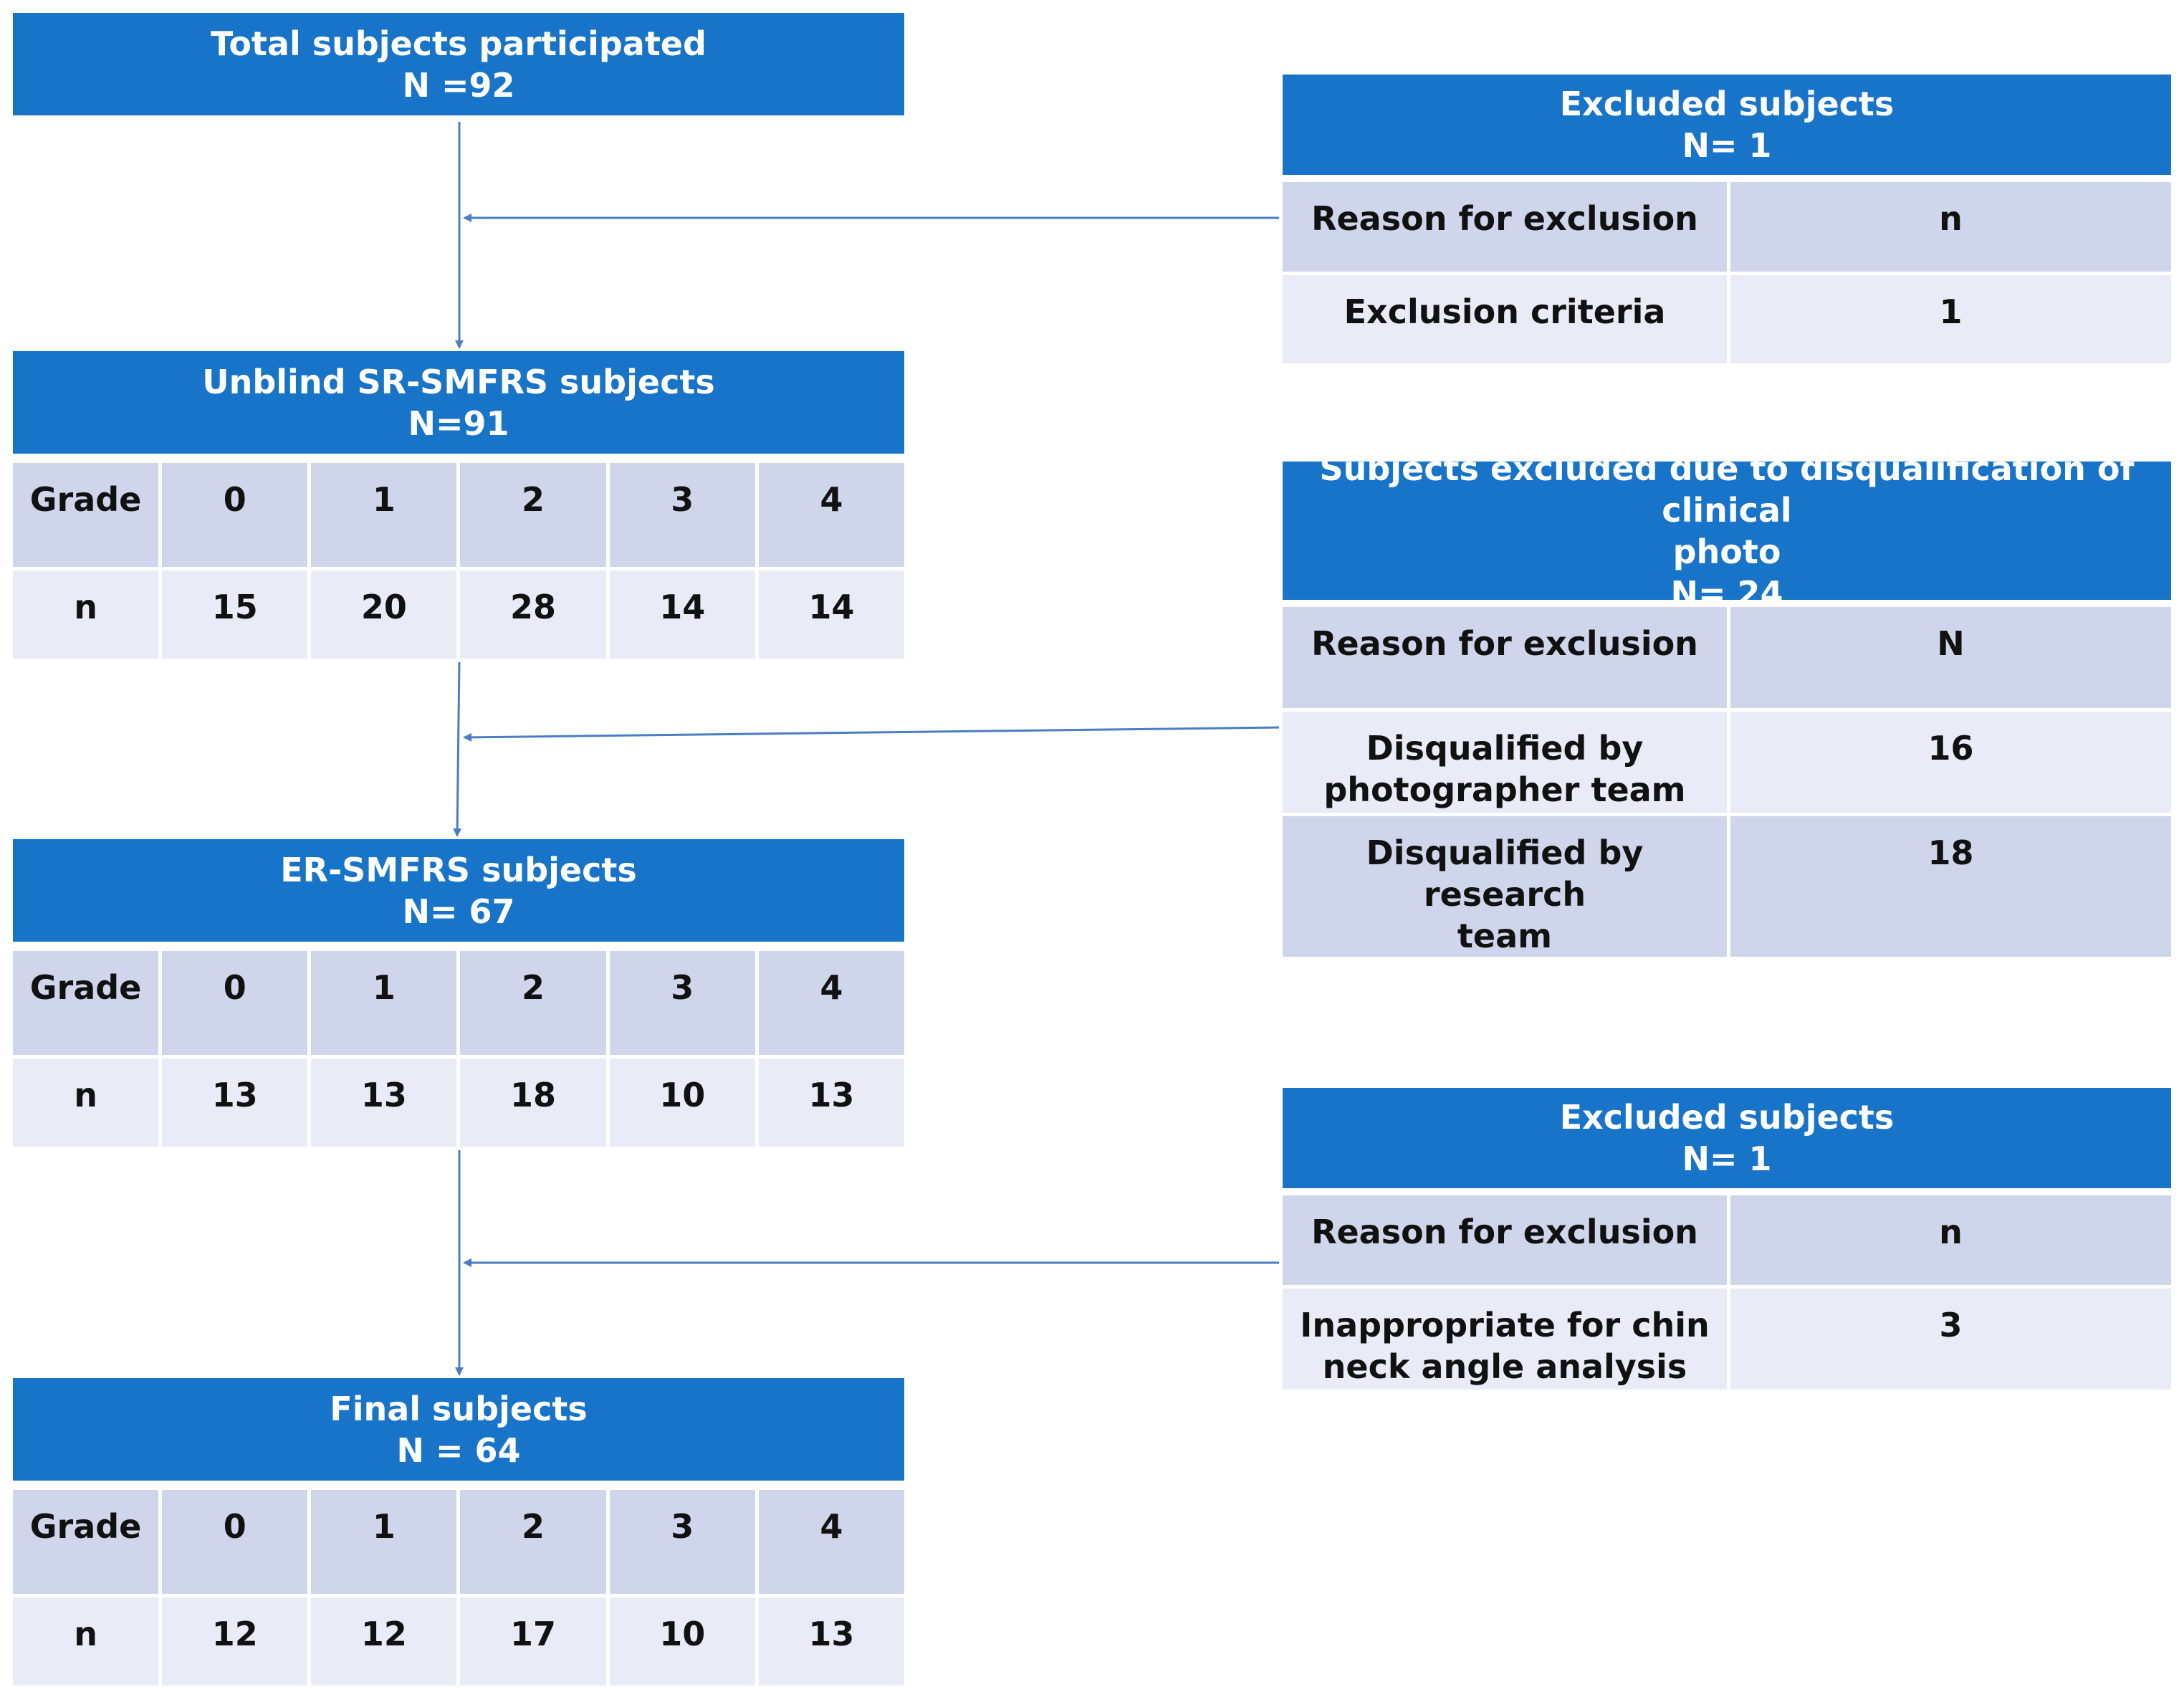  I want to click on unblind-grade-table: Grade 0 1 2 3 4 n 15 20 28 14 14, so click(459, 560).